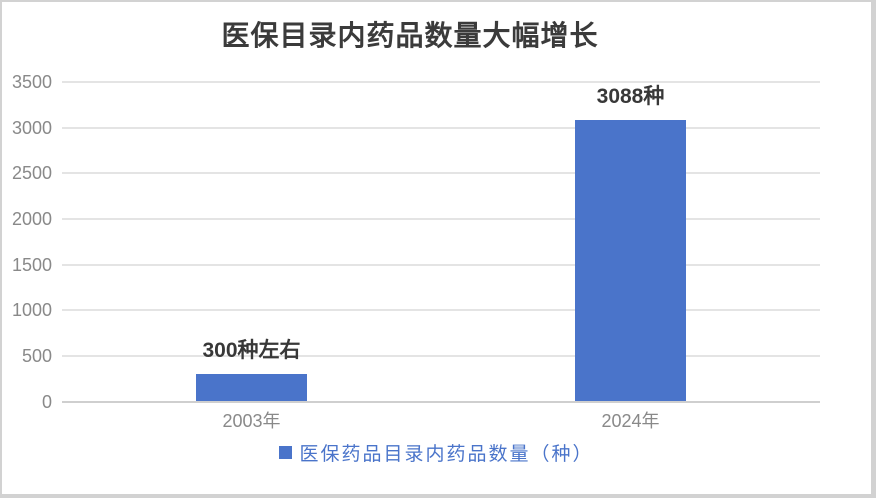 The width and height of the screenshot is (876, 498). Describe the element at coordinates (630, 96) in the screenshot. I see `bar-data-label: 3088种` at that location.